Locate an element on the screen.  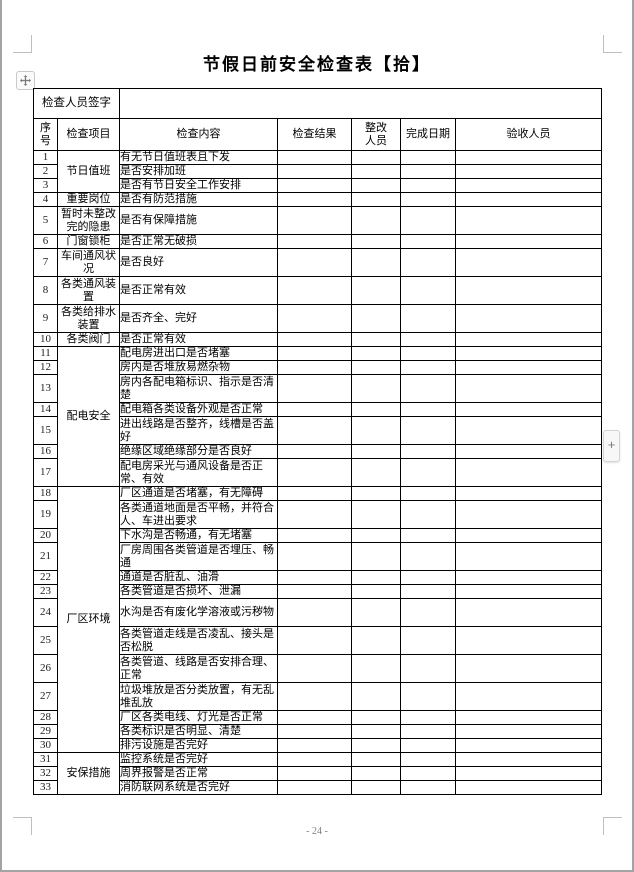
insert-plus-button: + is located at coordinates (611, 446).